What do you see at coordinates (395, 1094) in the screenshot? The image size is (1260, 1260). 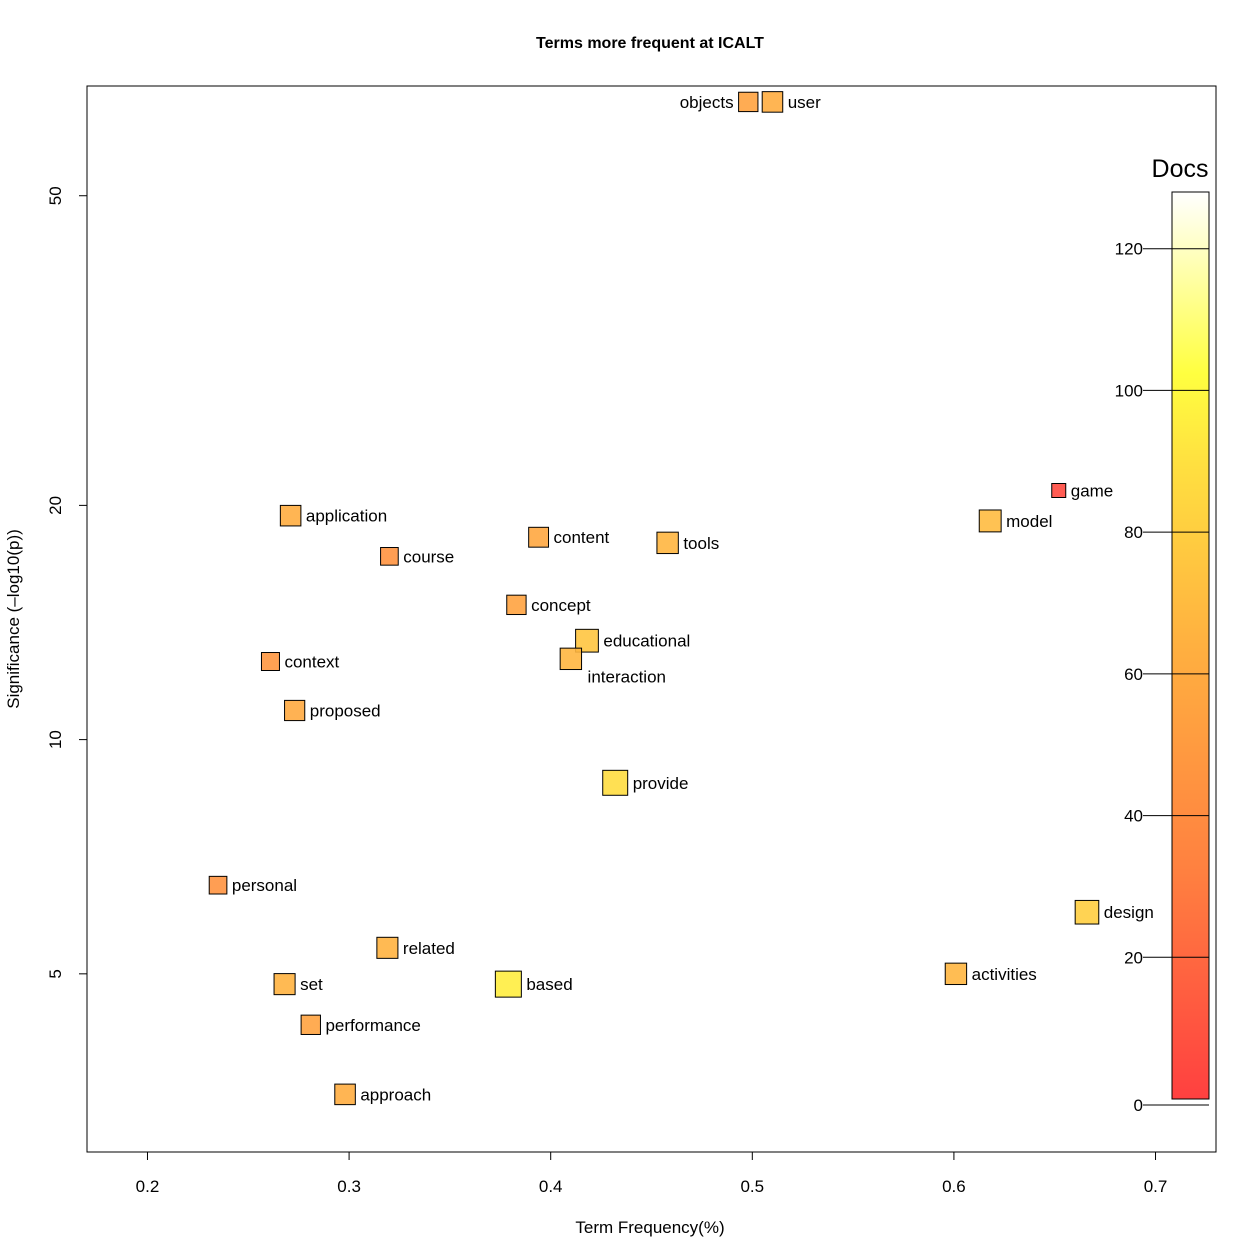 I see `point-label-approach: approach` at bounding box center [395, 1094].